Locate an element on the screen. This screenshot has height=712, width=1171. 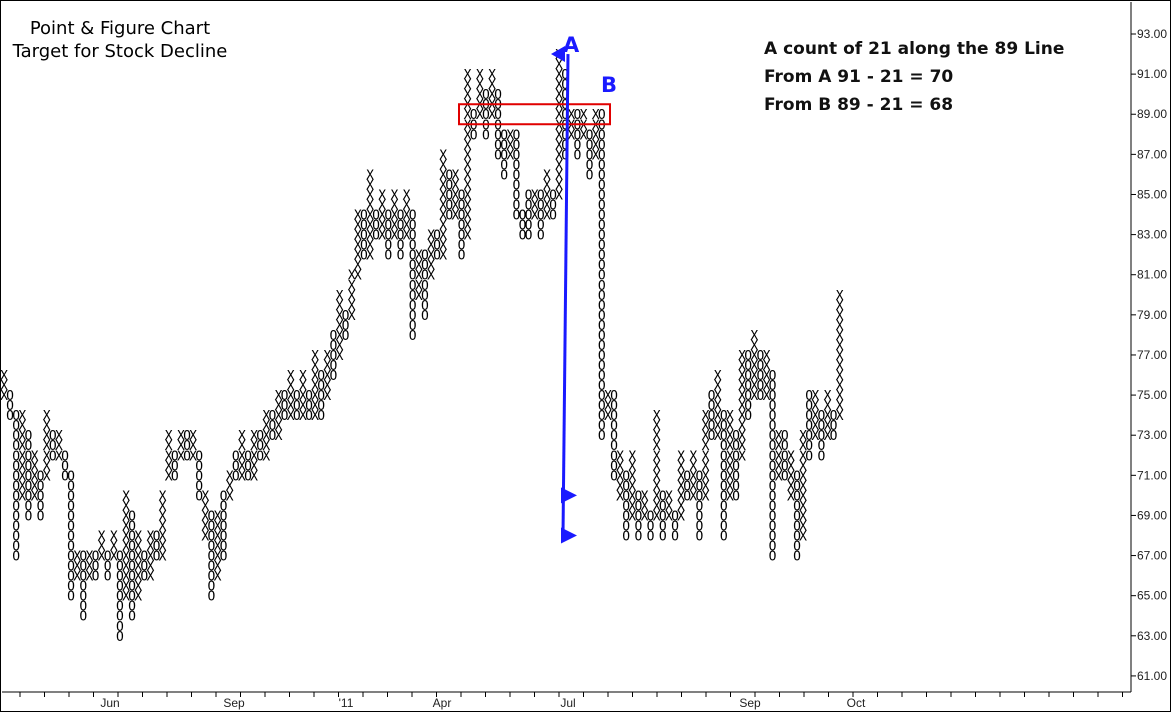
y-tick-label: 61.00 is located at coordinates (1152, 676).